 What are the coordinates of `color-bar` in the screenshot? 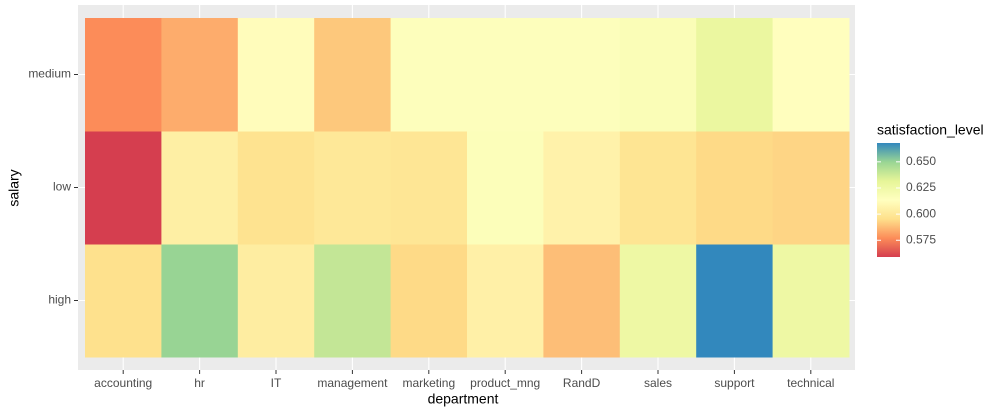 It's located at (888, 200).